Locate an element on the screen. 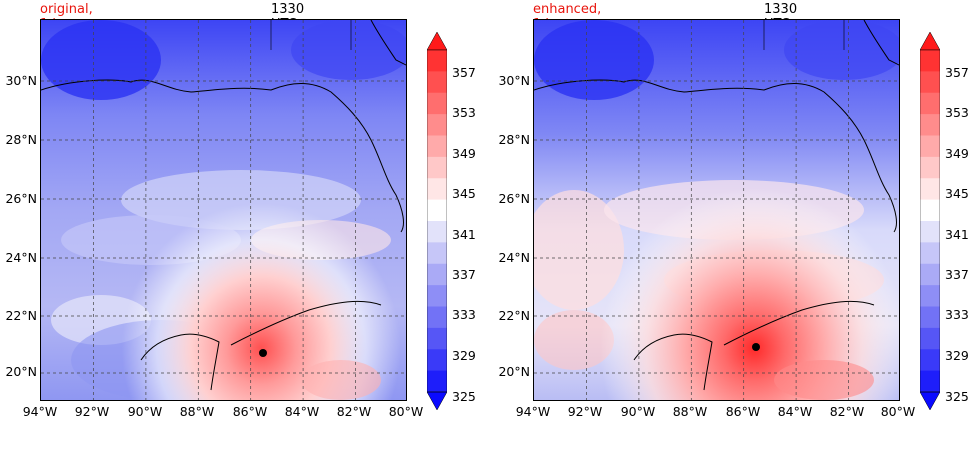  colorbar-enhanced is located at coordinates (930, 221).